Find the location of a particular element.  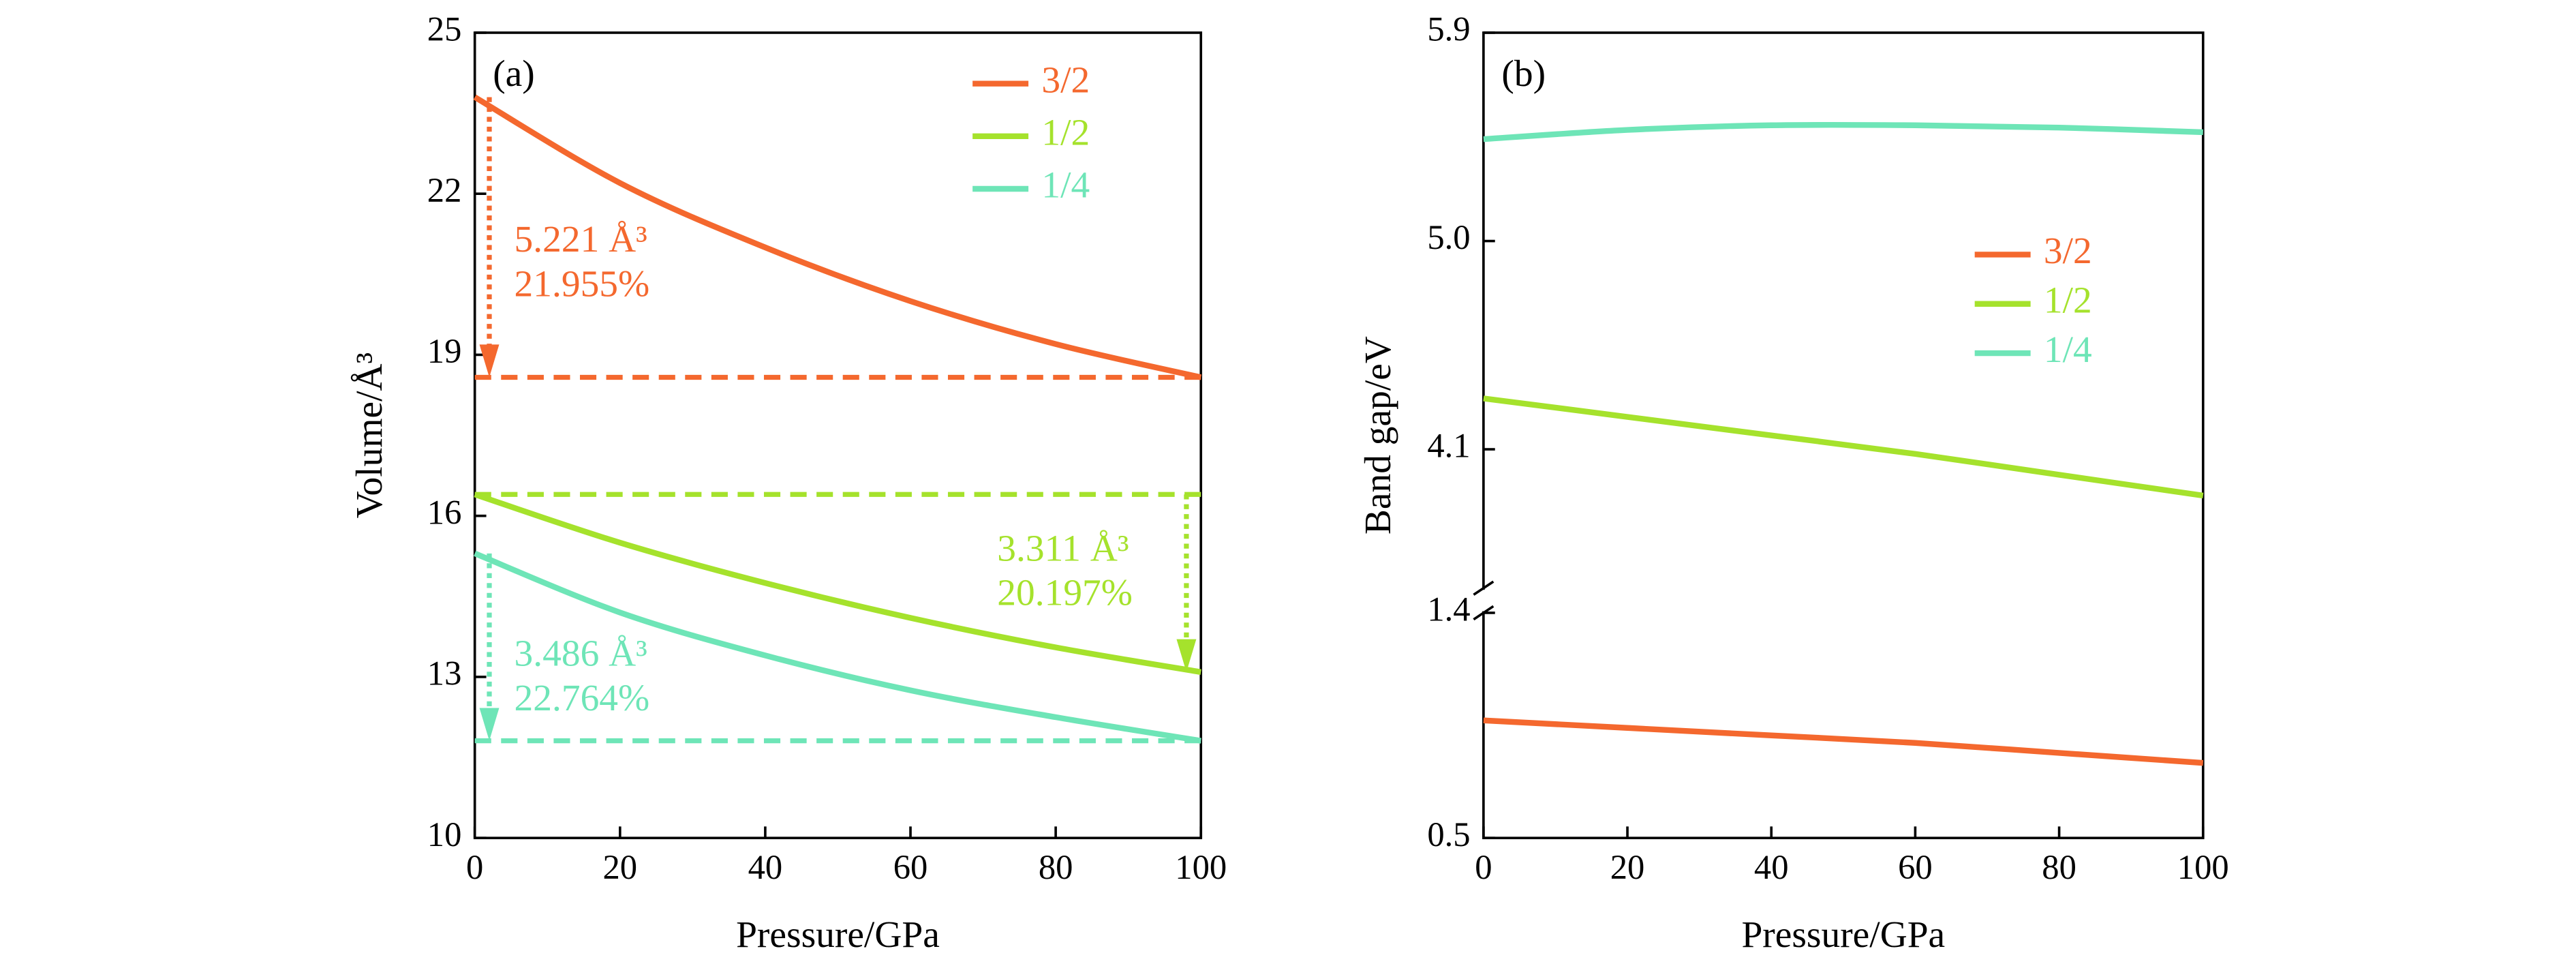

annotation: 3.311 Å³ is located at coordinates (1063, 548).